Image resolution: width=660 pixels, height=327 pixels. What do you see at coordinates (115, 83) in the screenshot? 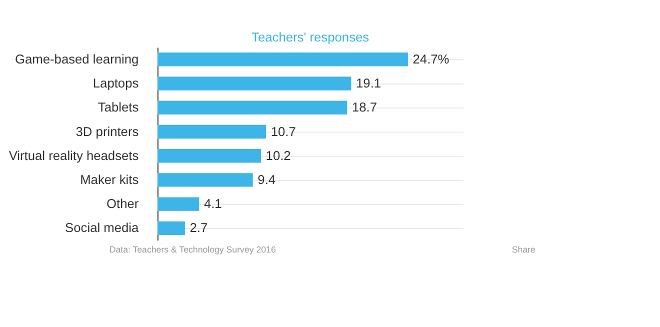
I see `y-tick-label: Laptops` at bounding box center [115, 83].